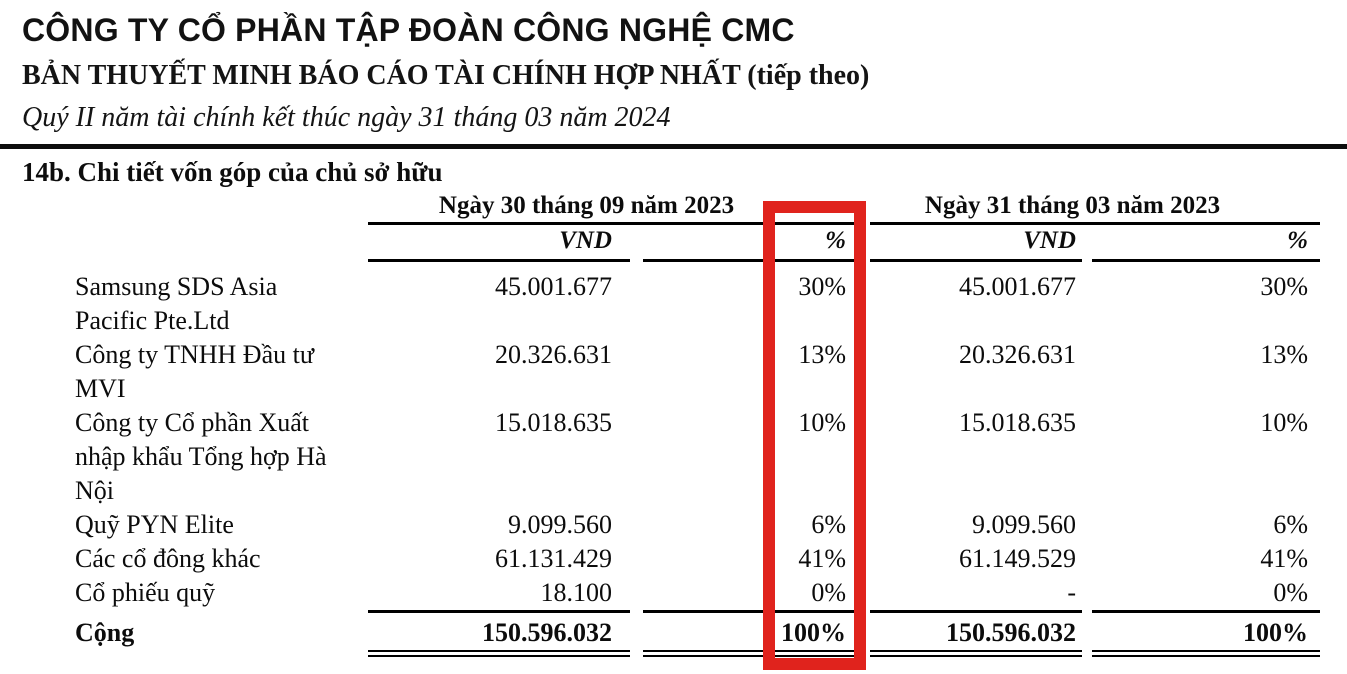 The width and height of the screenshot is (1347, 674). Describe the element at coordinates (168, 558) in the screenshot. I see `shareholder-name: Các cổ đông khác` at that location.